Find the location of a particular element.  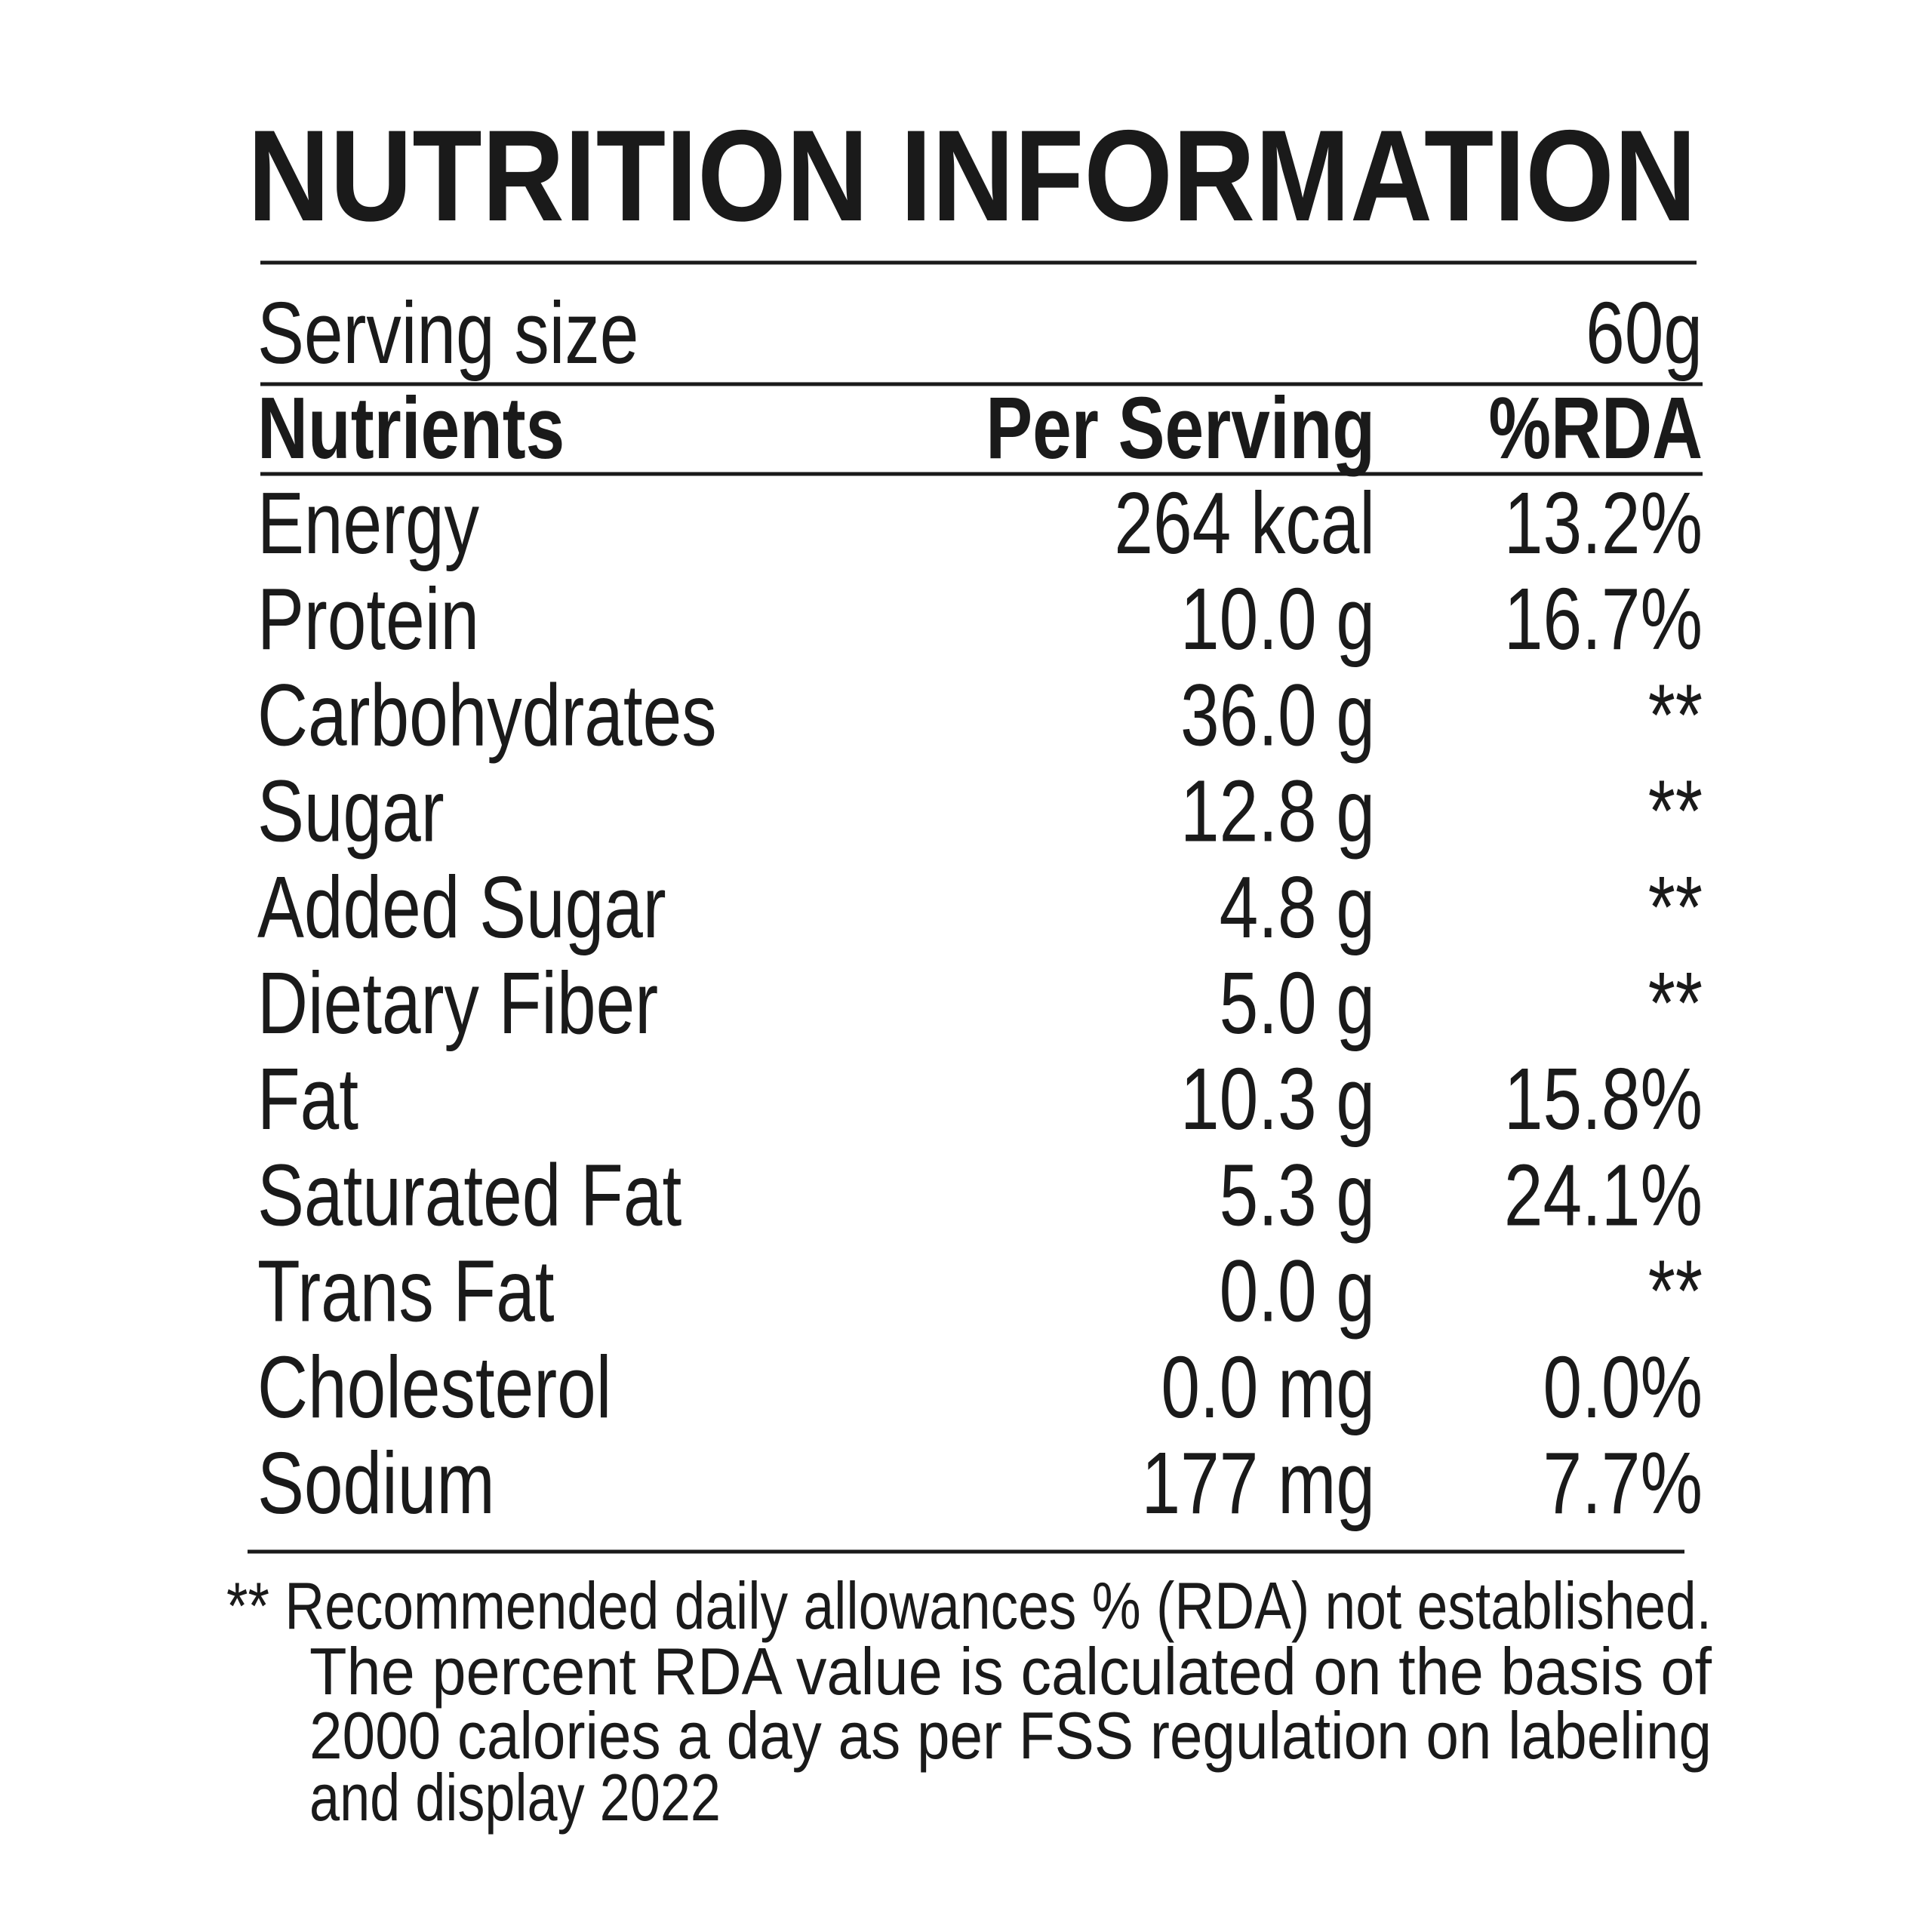

rda: 7.7% is located at coordinates (1623, 1483).